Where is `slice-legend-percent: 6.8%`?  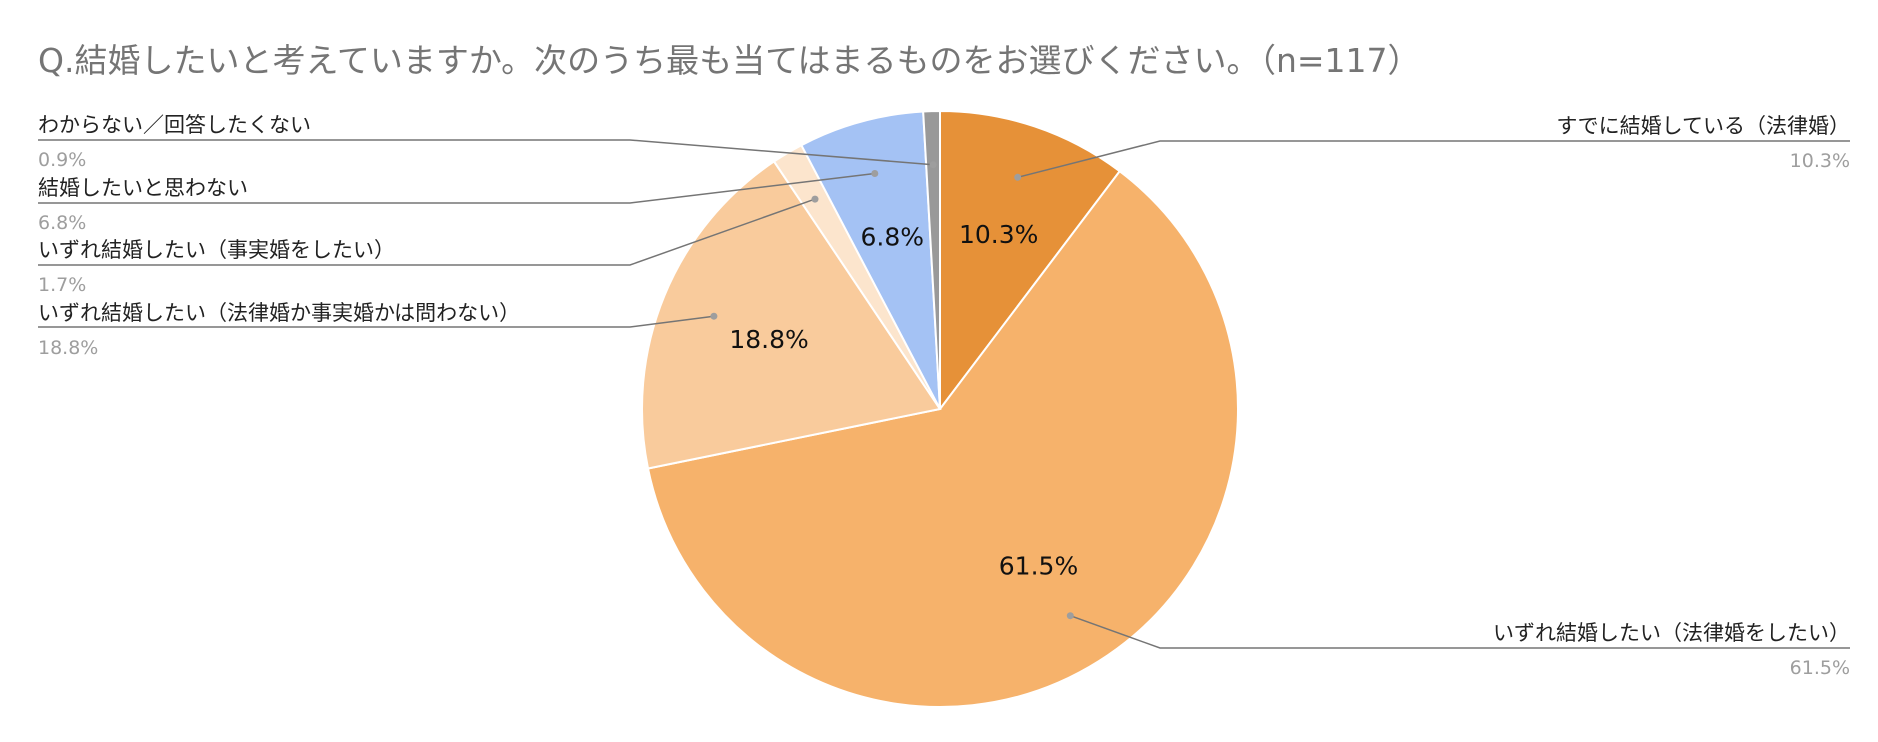 slice-legend-percent: 6.8% is located at coordinates (62, 223).